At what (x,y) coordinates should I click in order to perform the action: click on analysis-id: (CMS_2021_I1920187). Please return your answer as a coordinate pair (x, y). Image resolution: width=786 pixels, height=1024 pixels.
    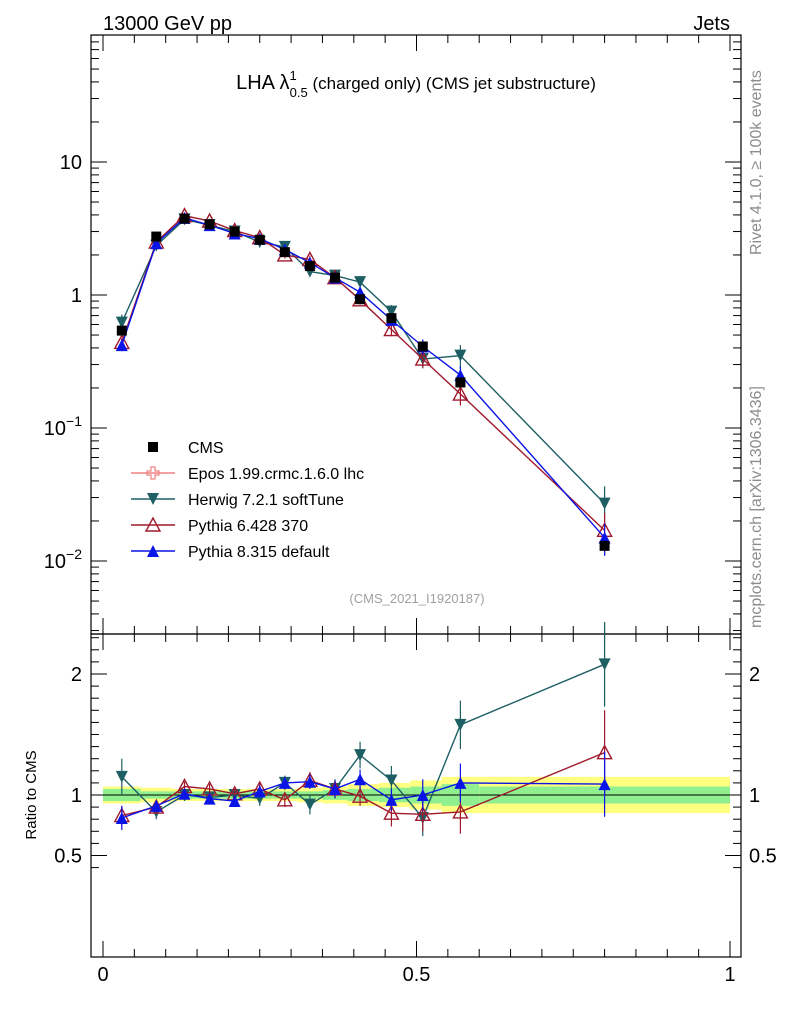
    Looking at the image, I should click on (416, 598).